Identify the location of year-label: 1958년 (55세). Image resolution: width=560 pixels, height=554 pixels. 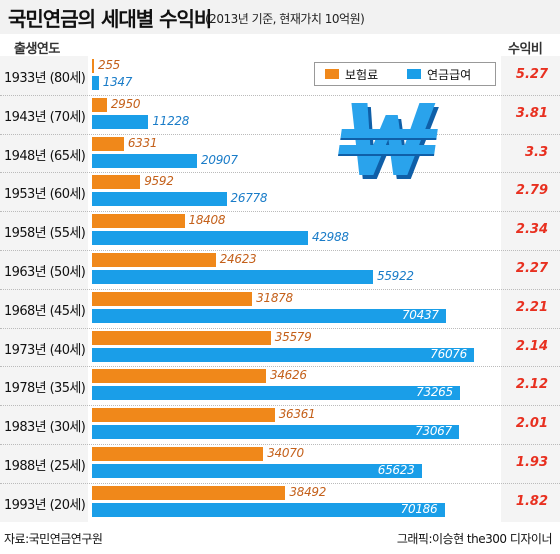
(45, 234).